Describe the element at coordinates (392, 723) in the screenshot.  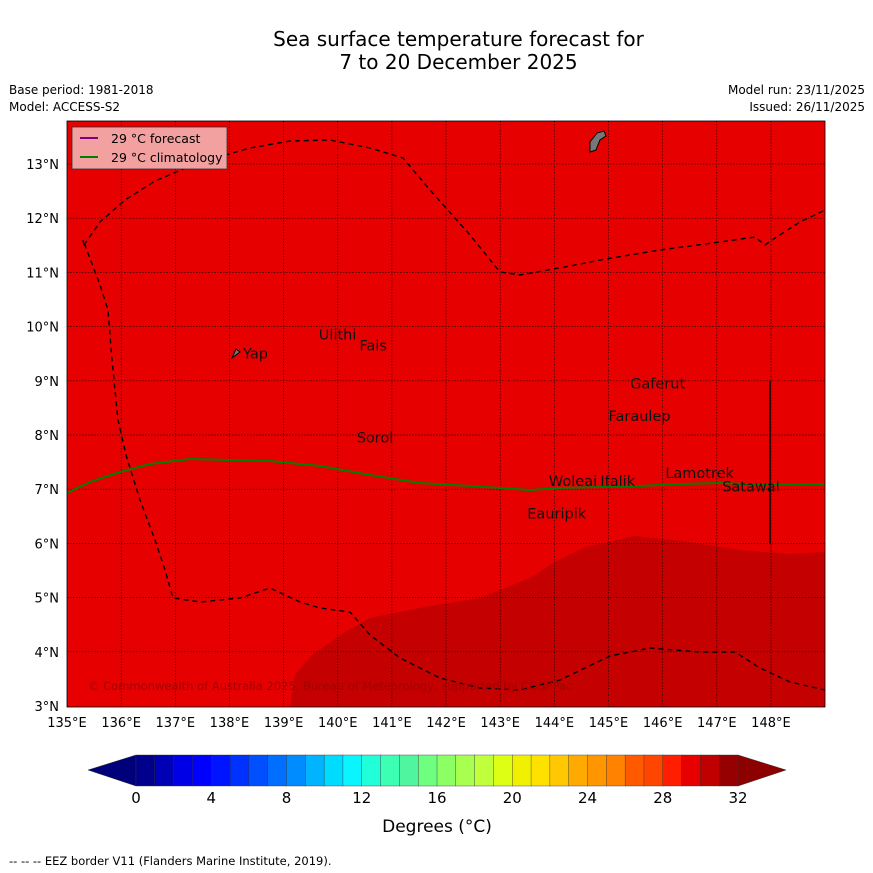
I see `x-tick-label: 141°E` at that location.